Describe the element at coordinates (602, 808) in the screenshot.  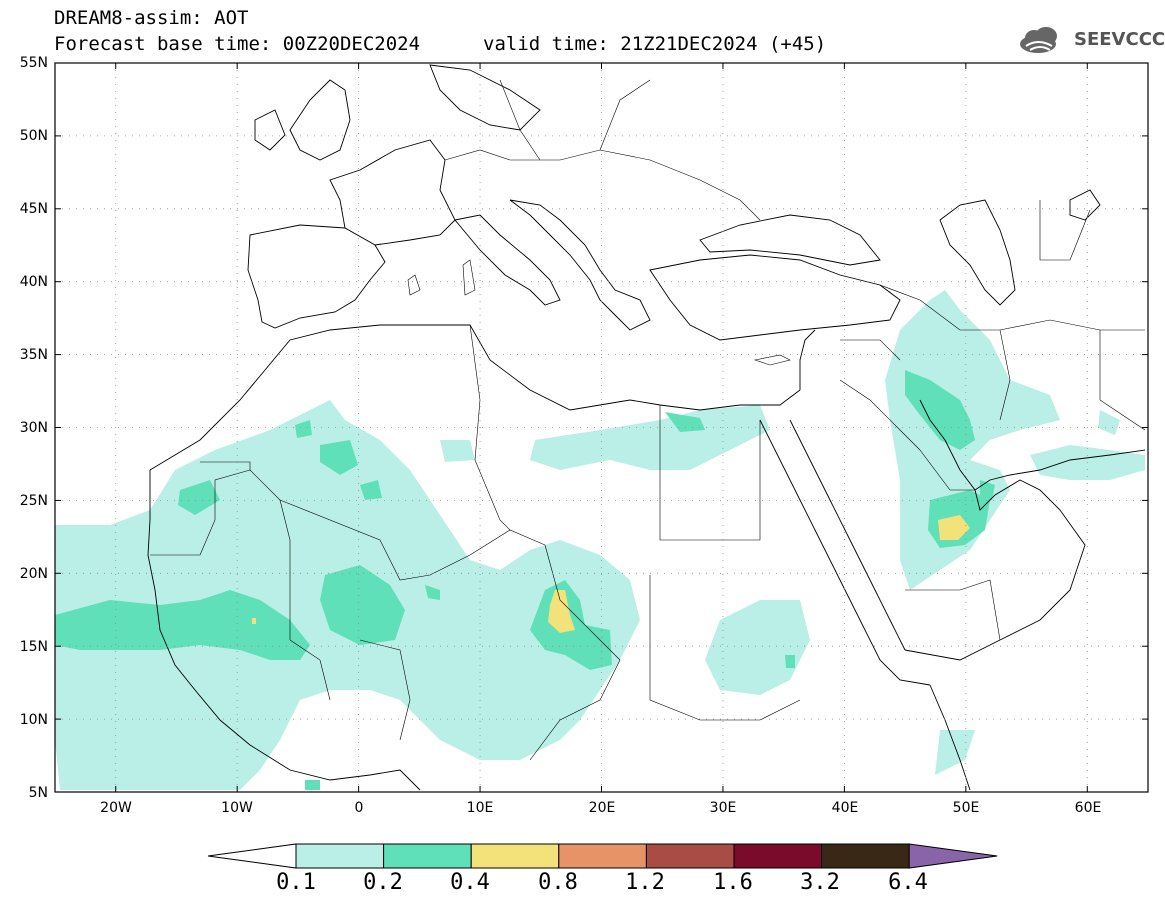
I see `lon-label-20e: 20E` at that location.